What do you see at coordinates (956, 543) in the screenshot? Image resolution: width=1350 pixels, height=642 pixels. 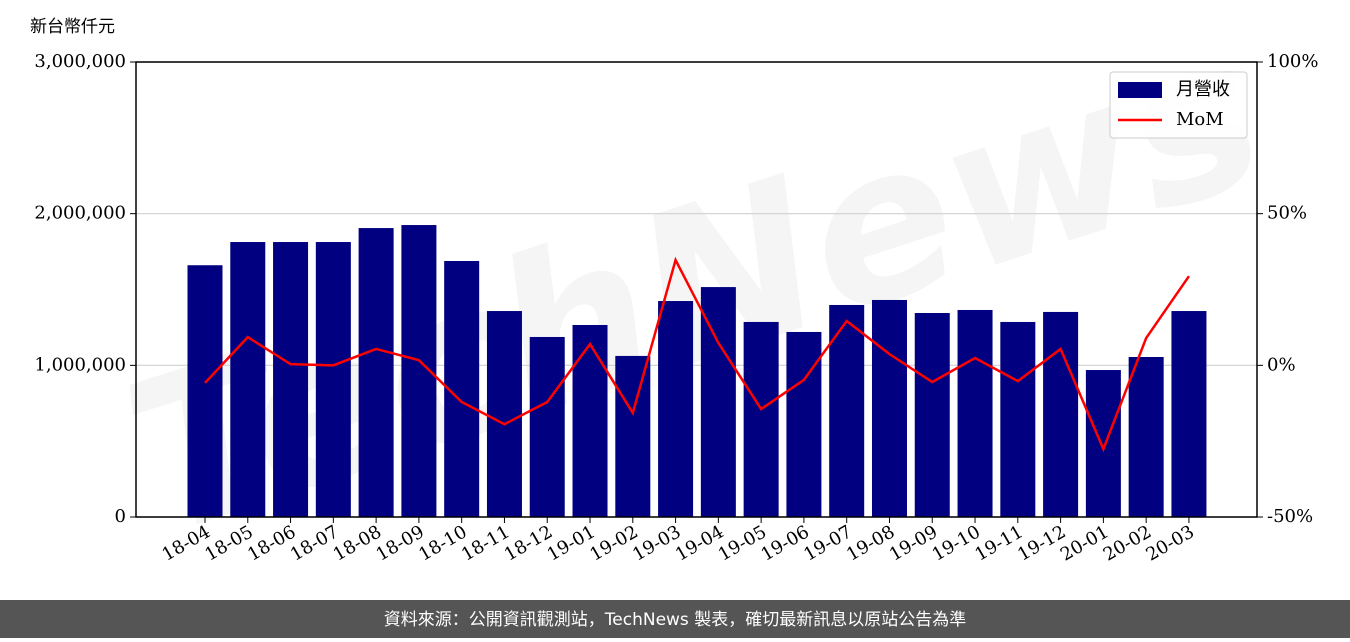 I see `x-tick-label: 19-10` at bounding box center [956, 543].